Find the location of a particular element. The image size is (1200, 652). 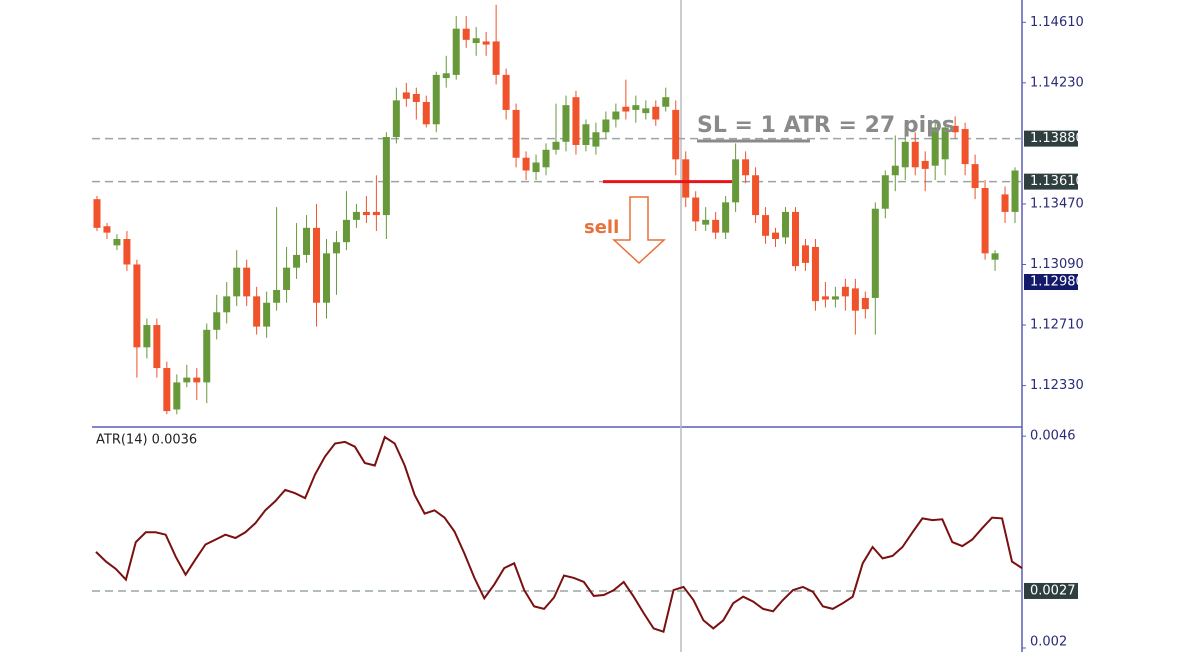

price-label: 1.12980 is located at coordinates (1057, 282).